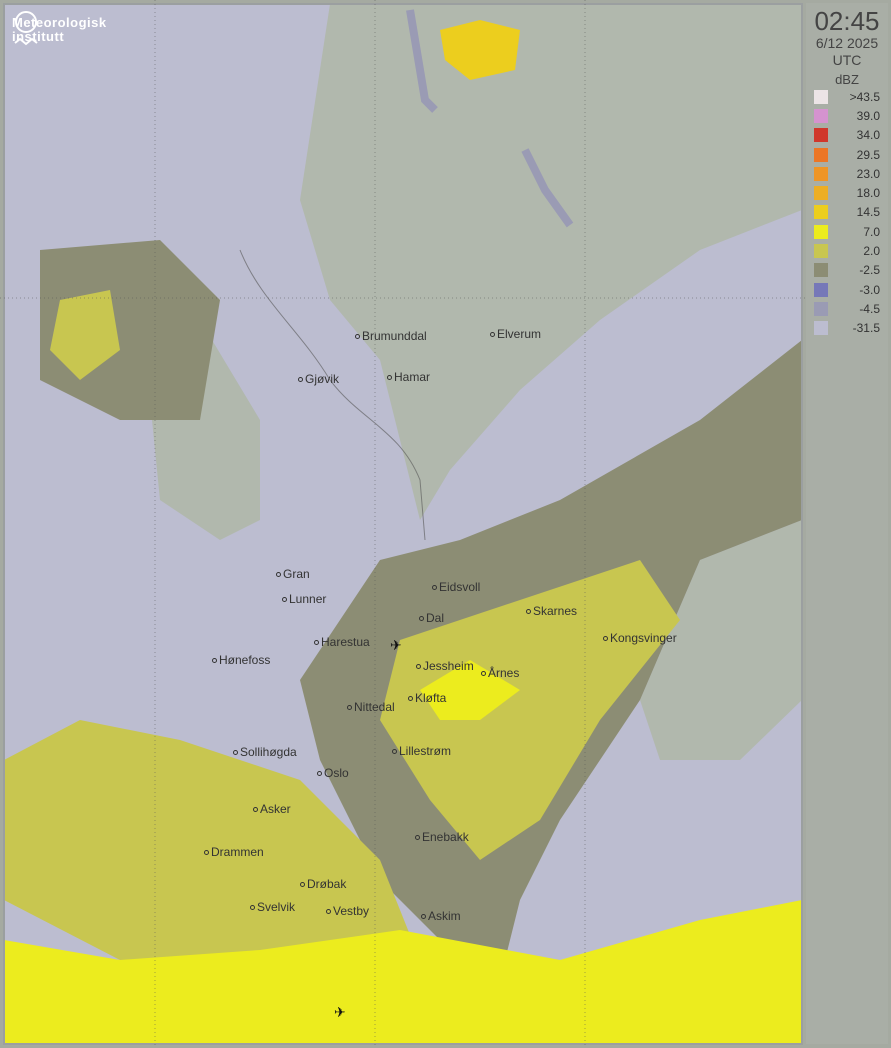  What do you see at coordinates (847, 231) in the screenshot?
I see `legend-item: 7.0` at bounding box center [847, 231].